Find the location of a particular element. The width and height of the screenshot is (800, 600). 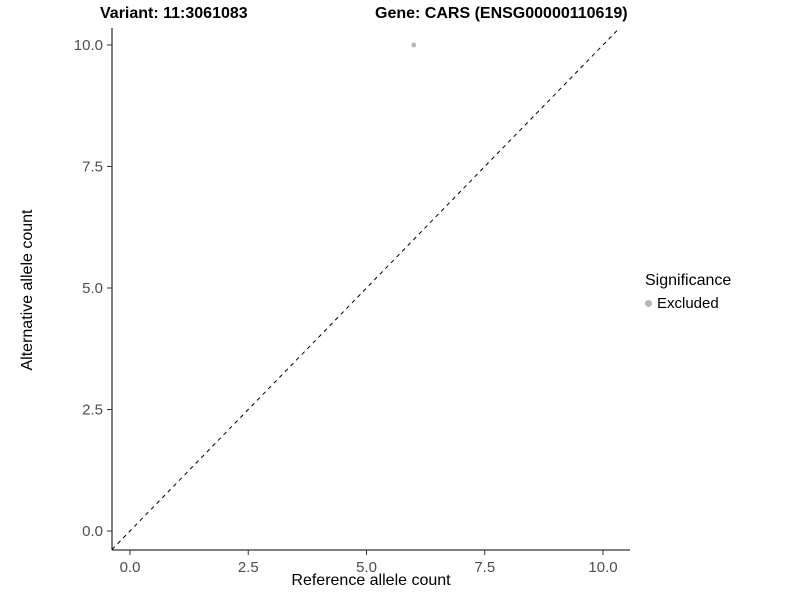

legend-item-excluded: Excluded is located at coordinates (688, 303).